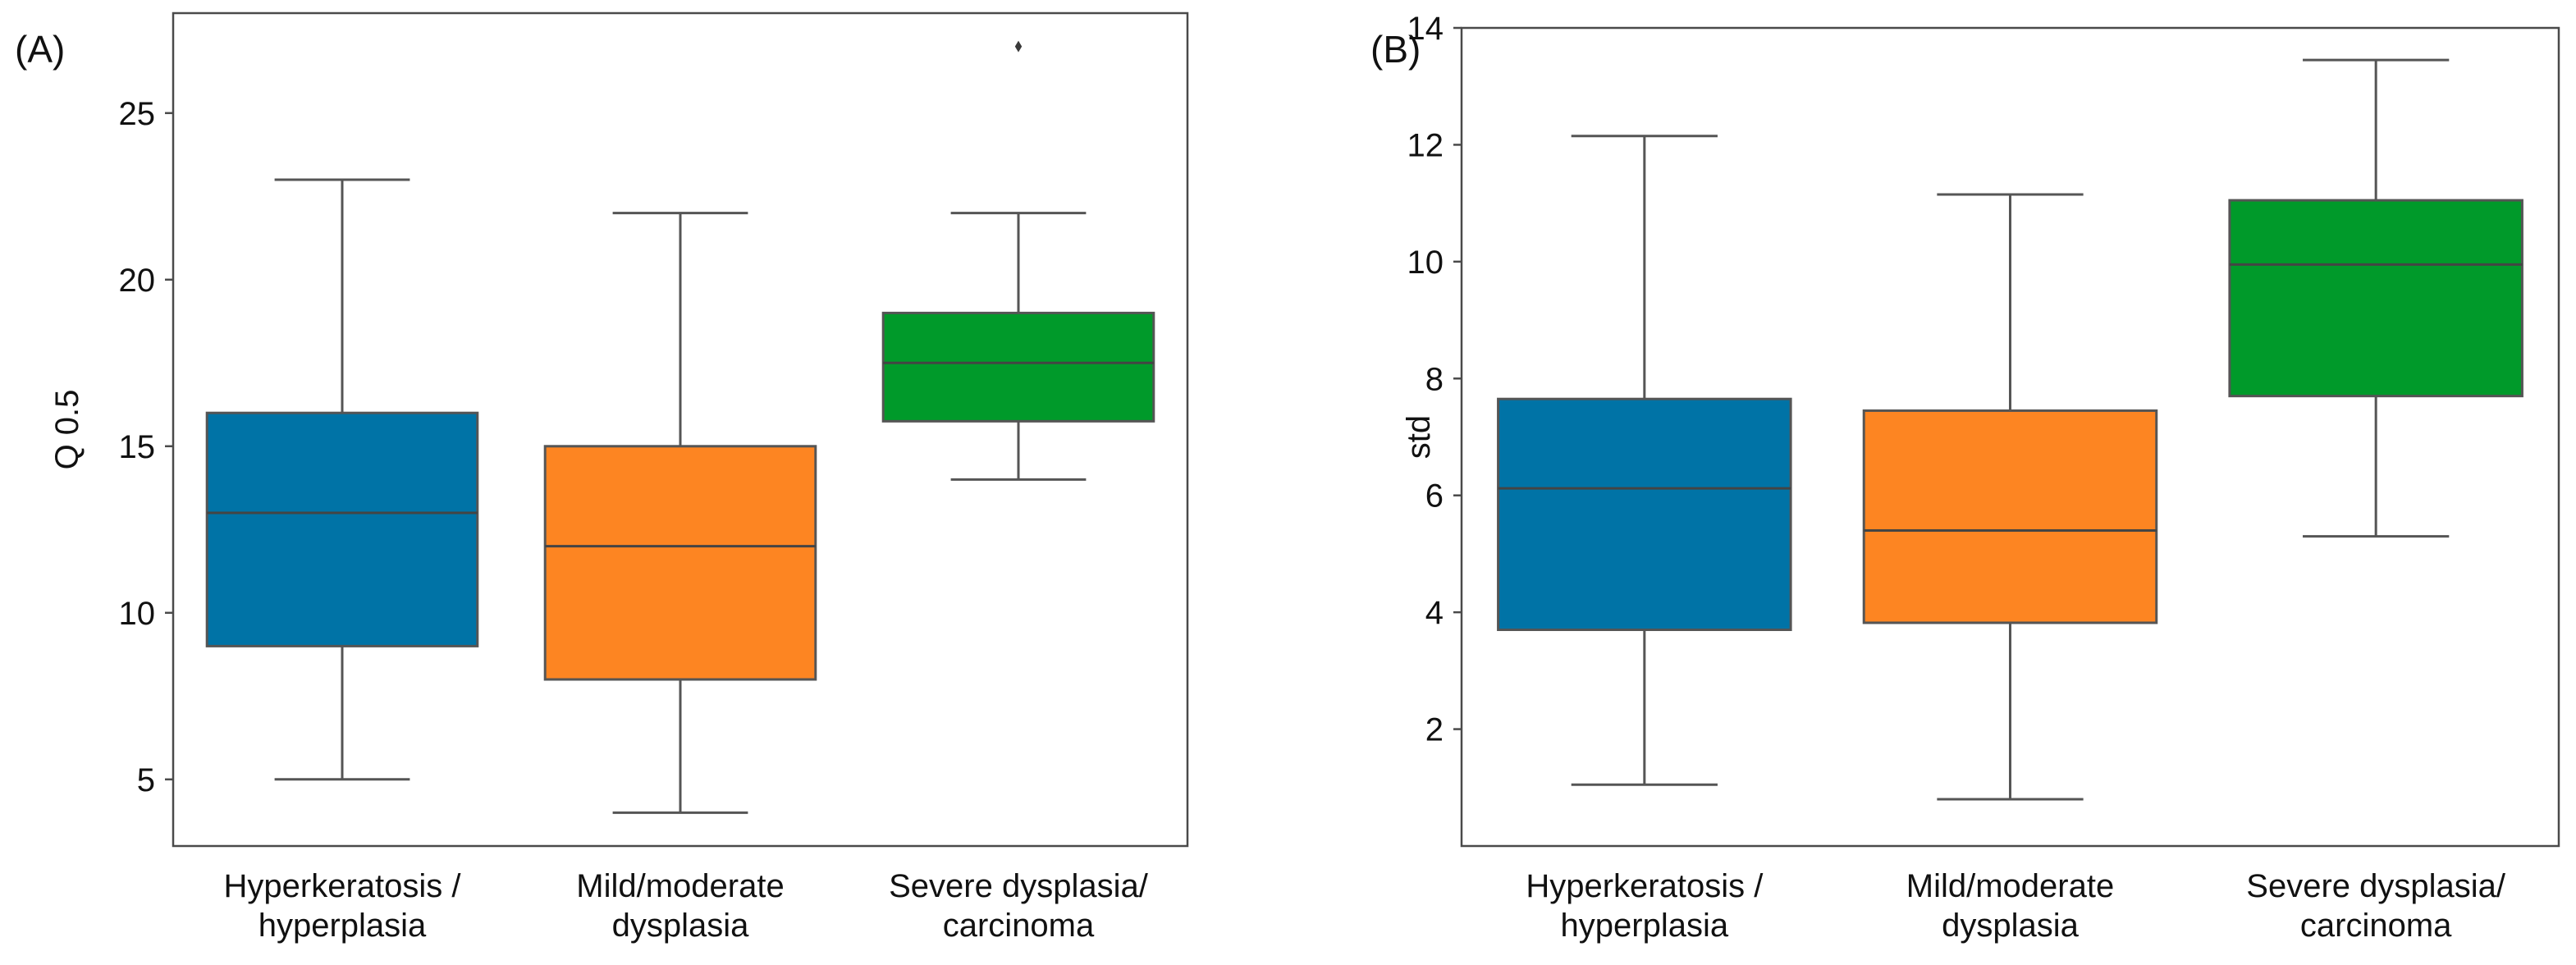 This screenshot has width=2576, height=965. I want to click on y-tick-label: 5, so click(146, 780).